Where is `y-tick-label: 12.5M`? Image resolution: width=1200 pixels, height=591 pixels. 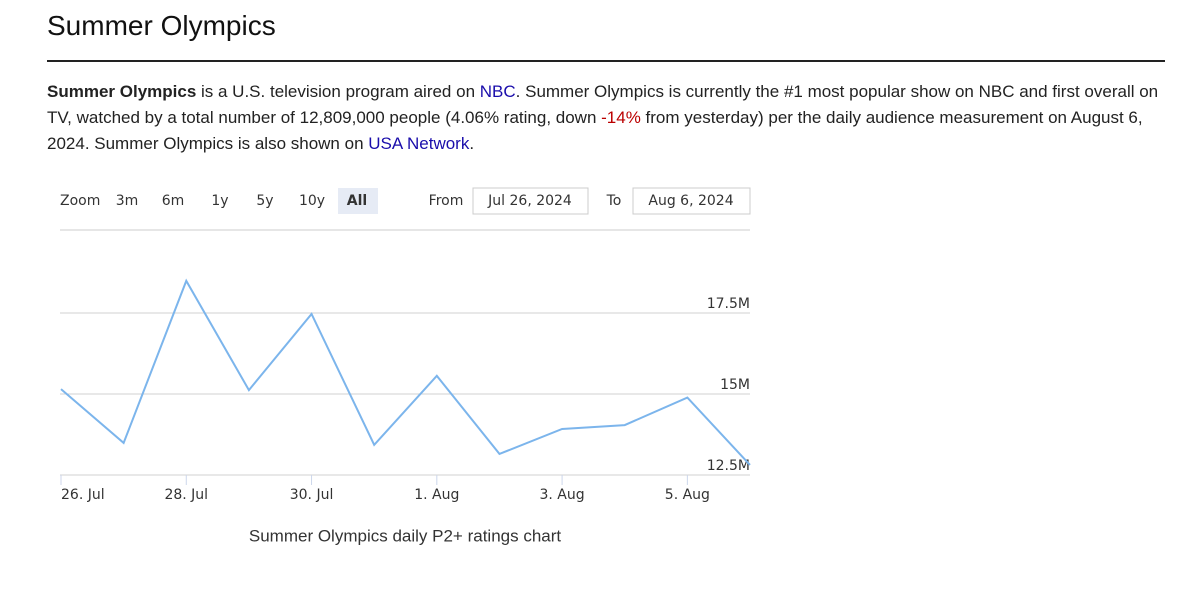
y-tick-label: 12.5M is located at coordinates (728, 466).